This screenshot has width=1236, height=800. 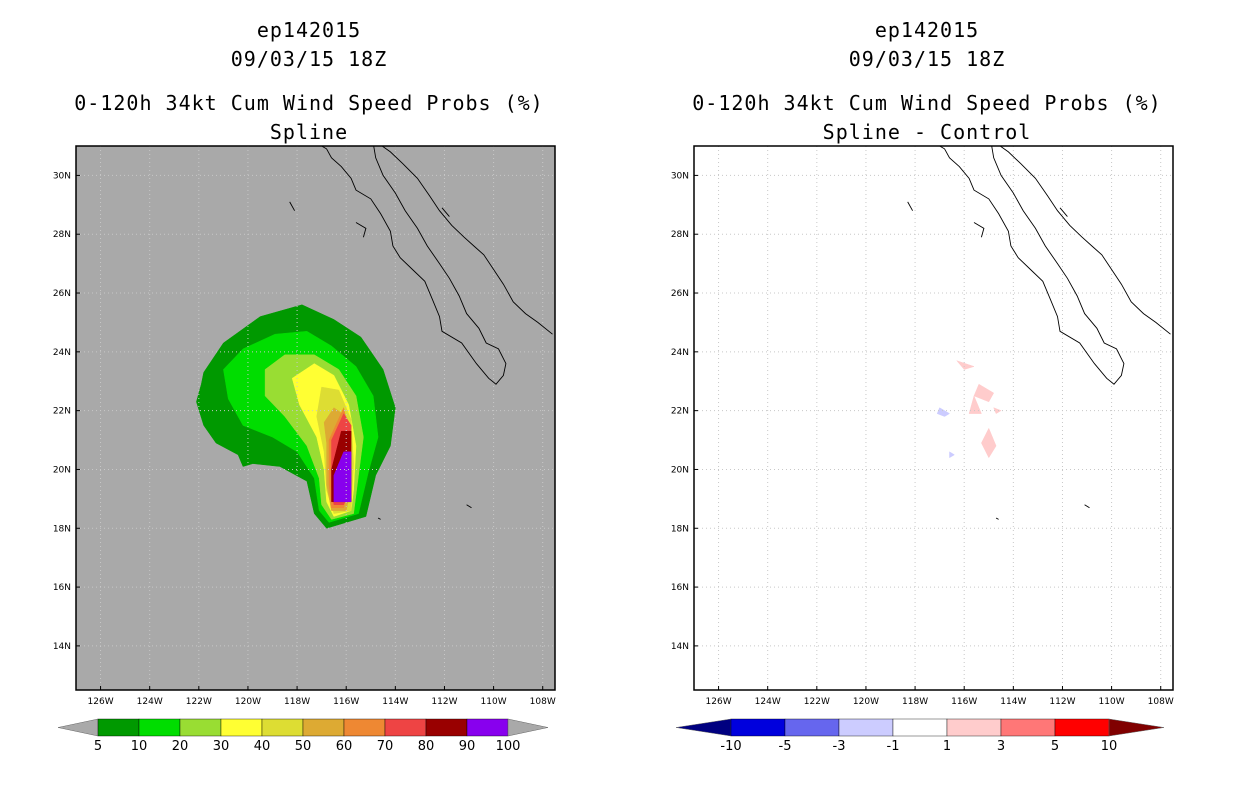 What do you see at coordinates (385, 746) in the screenshot?
I see `colorbar-label-70: 70` at bounding box center [385, 746].